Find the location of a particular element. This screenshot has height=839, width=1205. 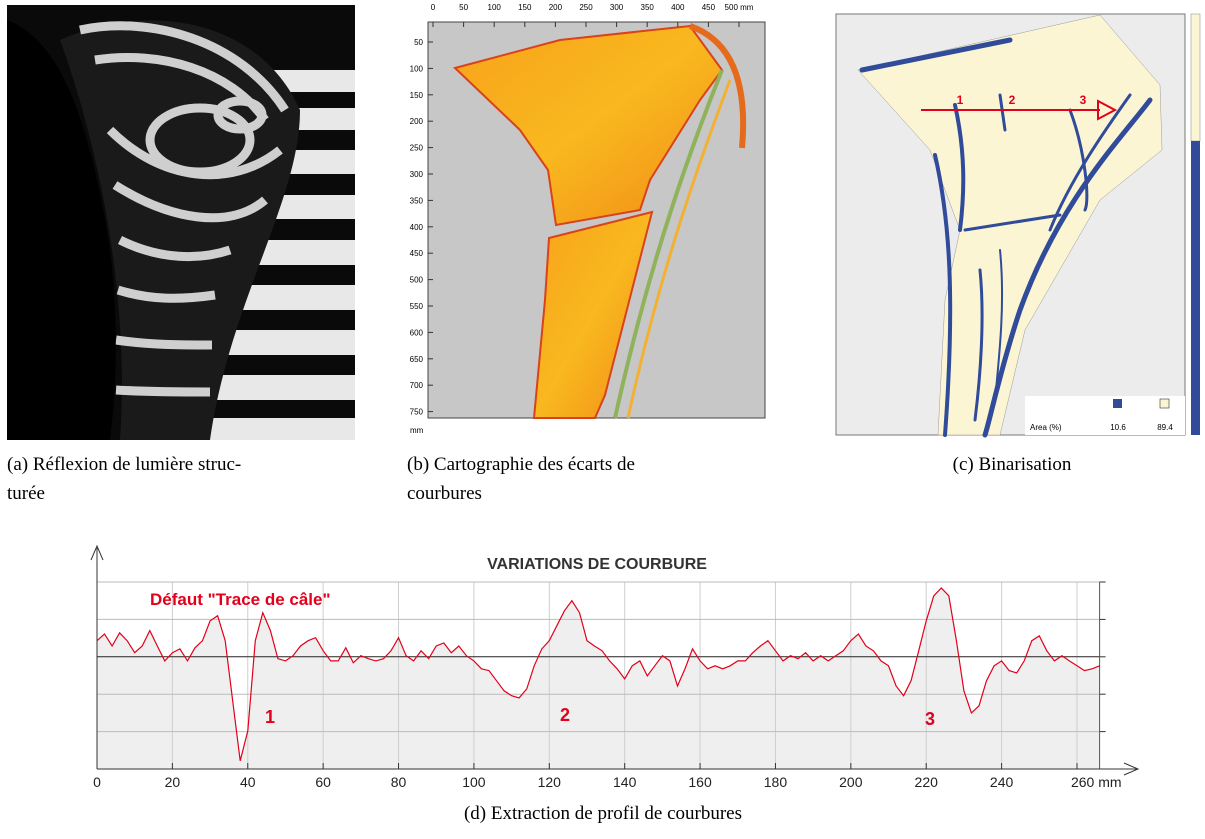

y-unit: mm is located at coordinates (417, 430).